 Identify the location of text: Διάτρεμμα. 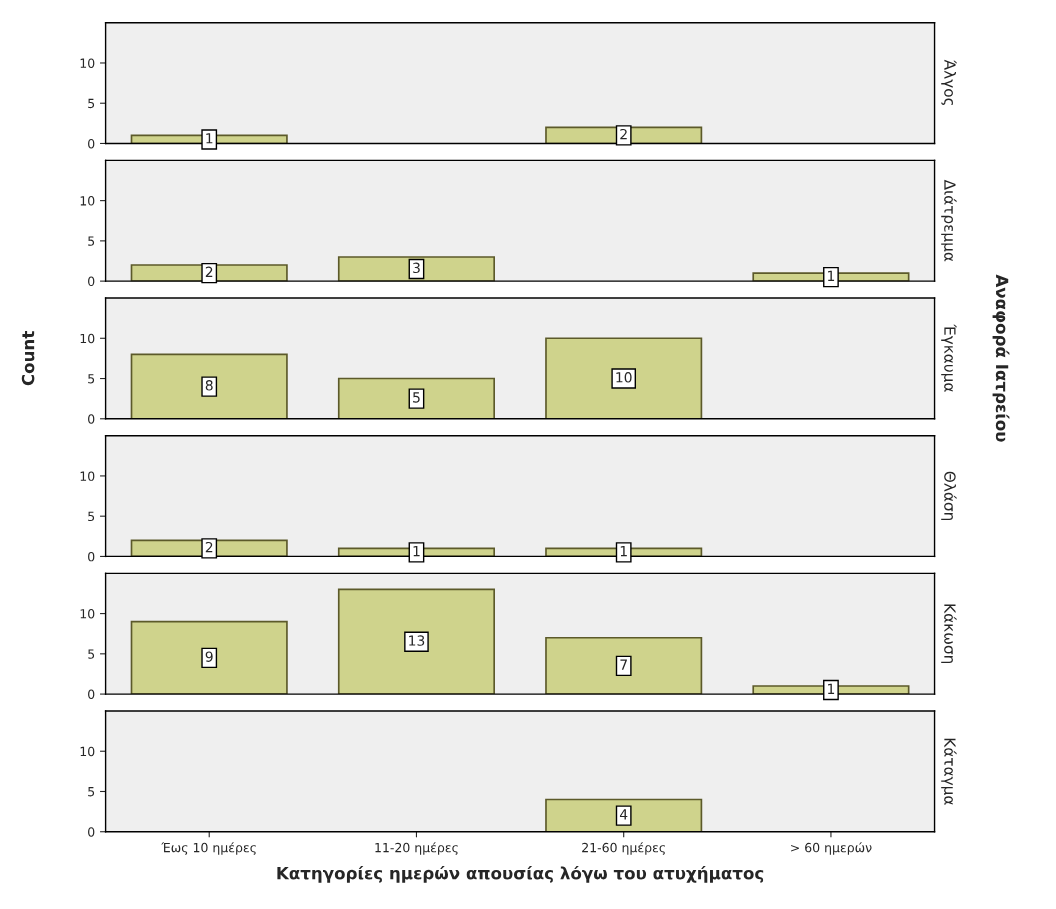
(949, 220).